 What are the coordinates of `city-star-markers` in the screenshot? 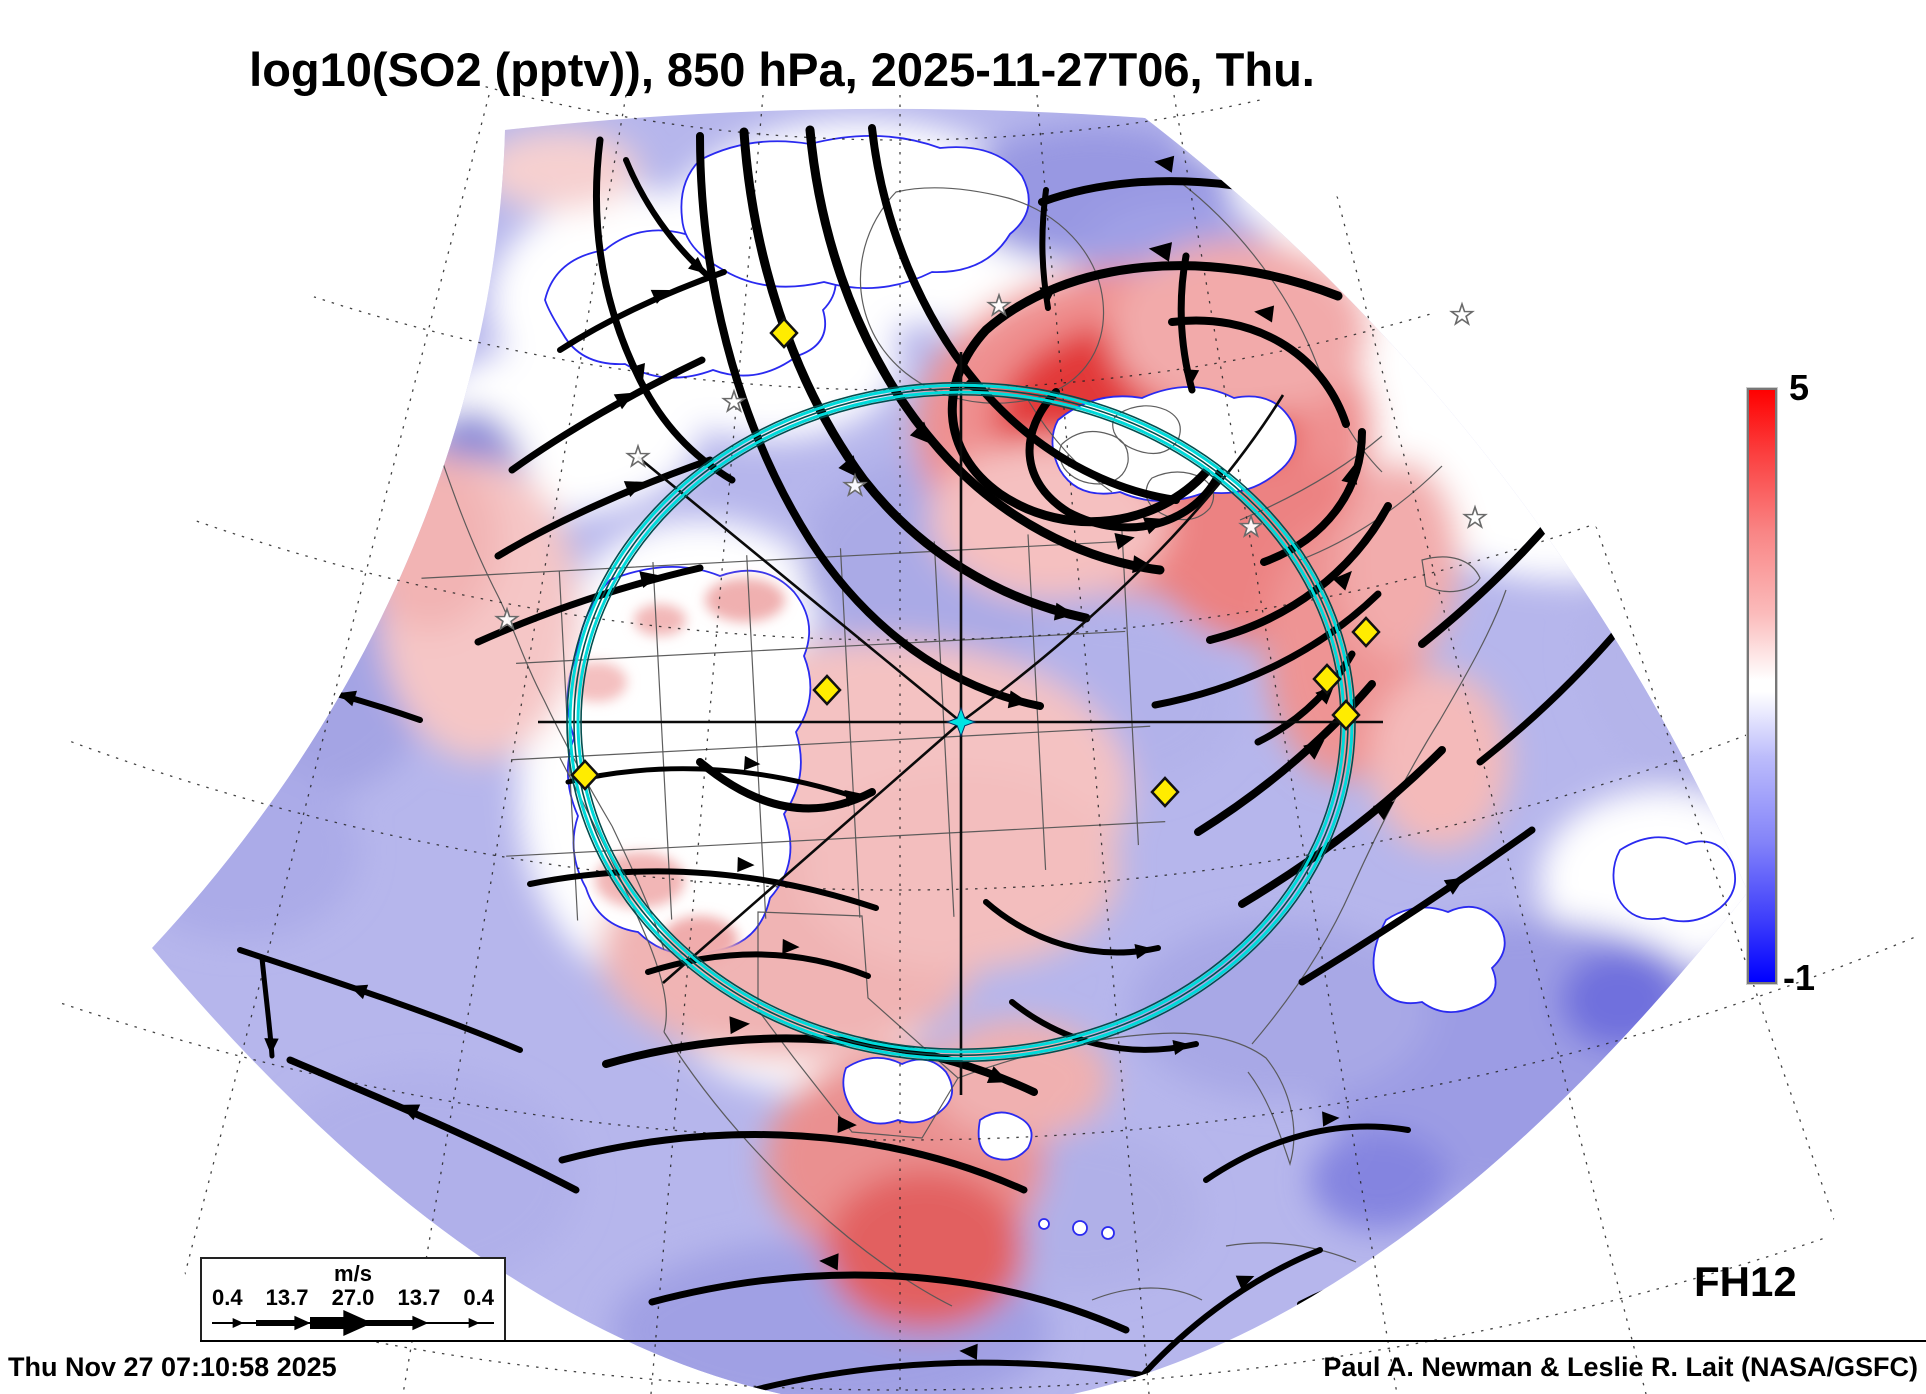 It's located at (991, 461).